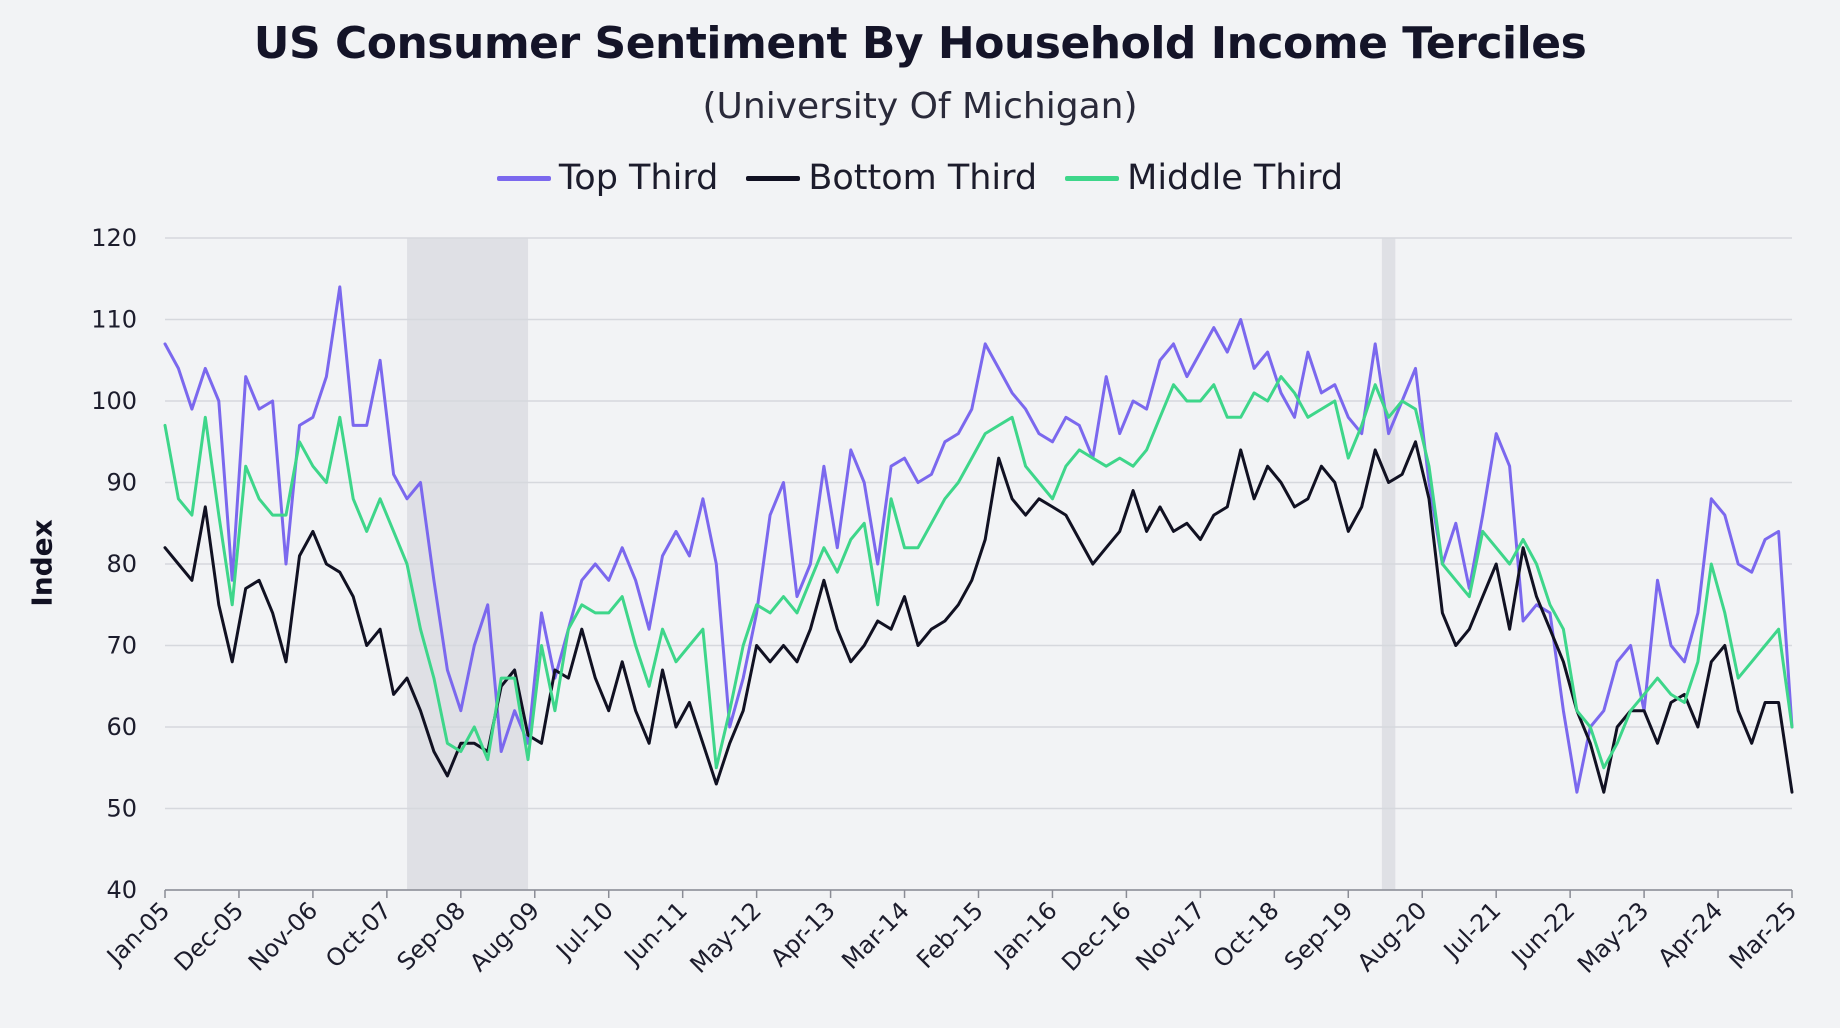 Image resolution: width=1840 pixels, height=1028 pixels. I want to click on x-tick-label-4: Sep-08, so click(432, 936).